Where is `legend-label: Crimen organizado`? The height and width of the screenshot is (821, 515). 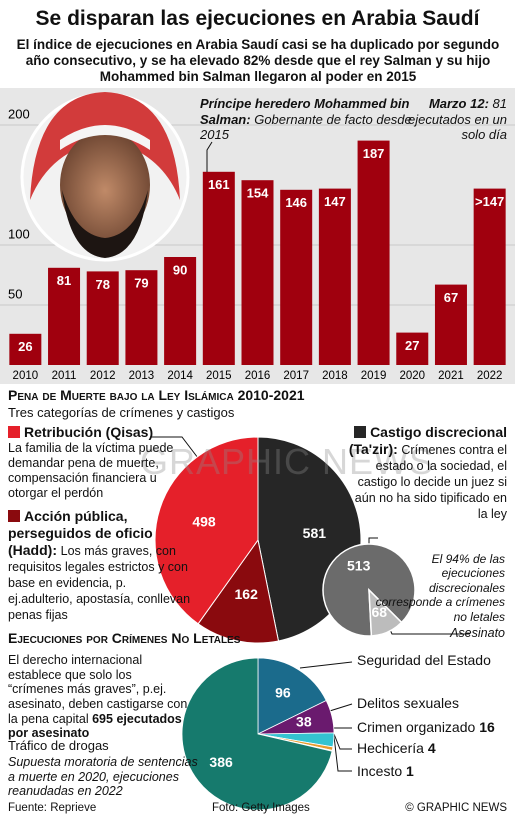 legend-label: Crimen organizado is located at coordinates (416, 727).